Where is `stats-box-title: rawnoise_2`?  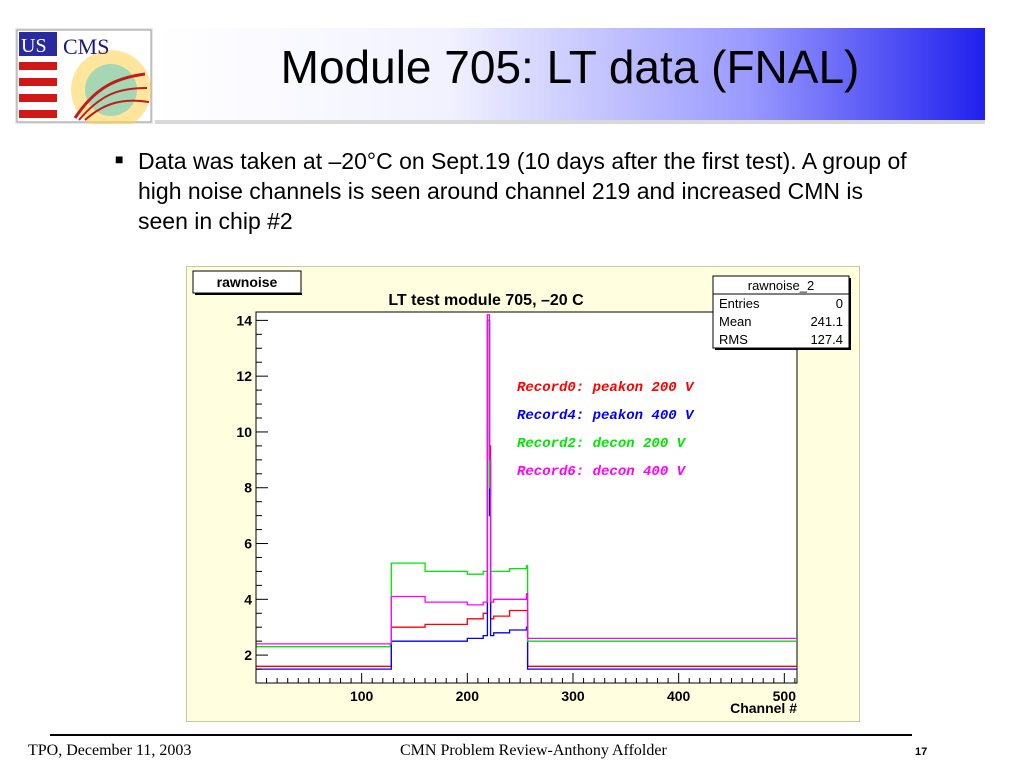
stats-box-title: rawnoise_2 is located at coordinates (781, 285).